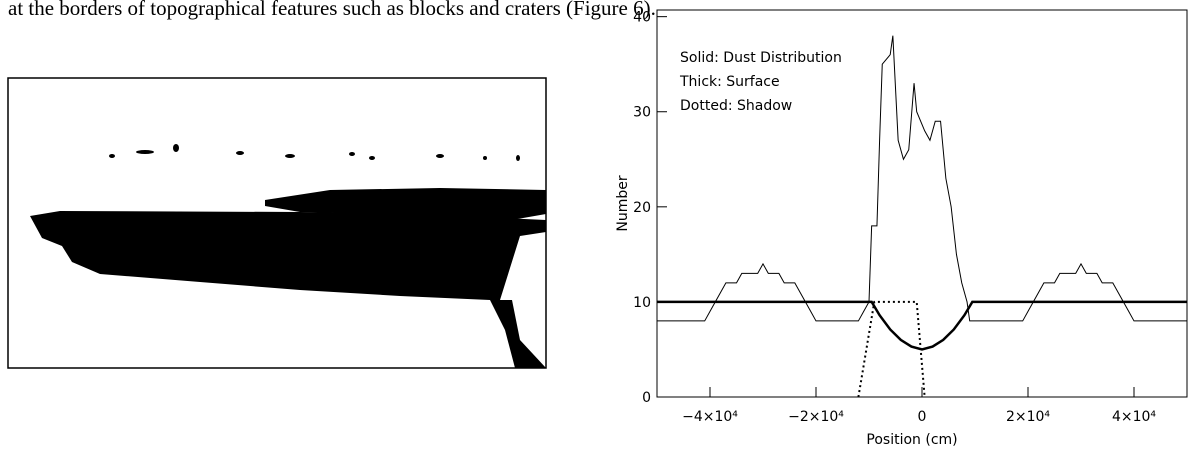  What do you see at coordinates (736, 106) in the screenshot?
I see `annotation: Dotted: Shadow` at bounding box center [736, 106].